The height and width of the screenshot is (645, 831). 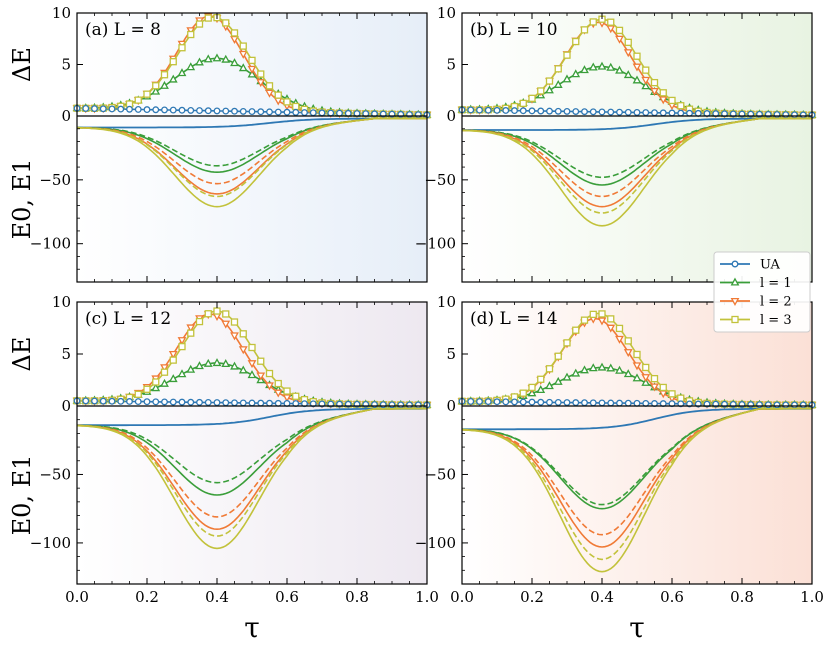 What do you see at coordinates (742, 597) in the screenshot?
I see `x-tick-label: 0.8` at bounding box center [742, 597].